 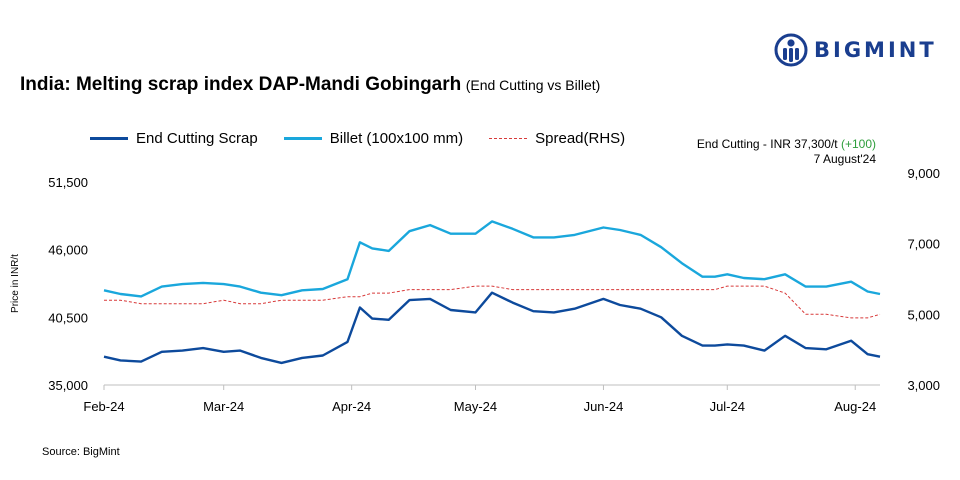 What do you see at coordinates (533, 85) in the screenshot?
I see `chart-subtitle: (End Cutting vs Billet)` at bounding box center [533, 85].